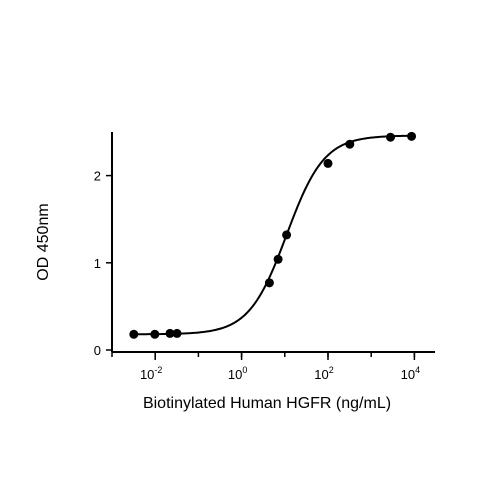  I want to click on x-ticks: 10⁻² 10⁰ 10² 10⁴, so click(265, 367).